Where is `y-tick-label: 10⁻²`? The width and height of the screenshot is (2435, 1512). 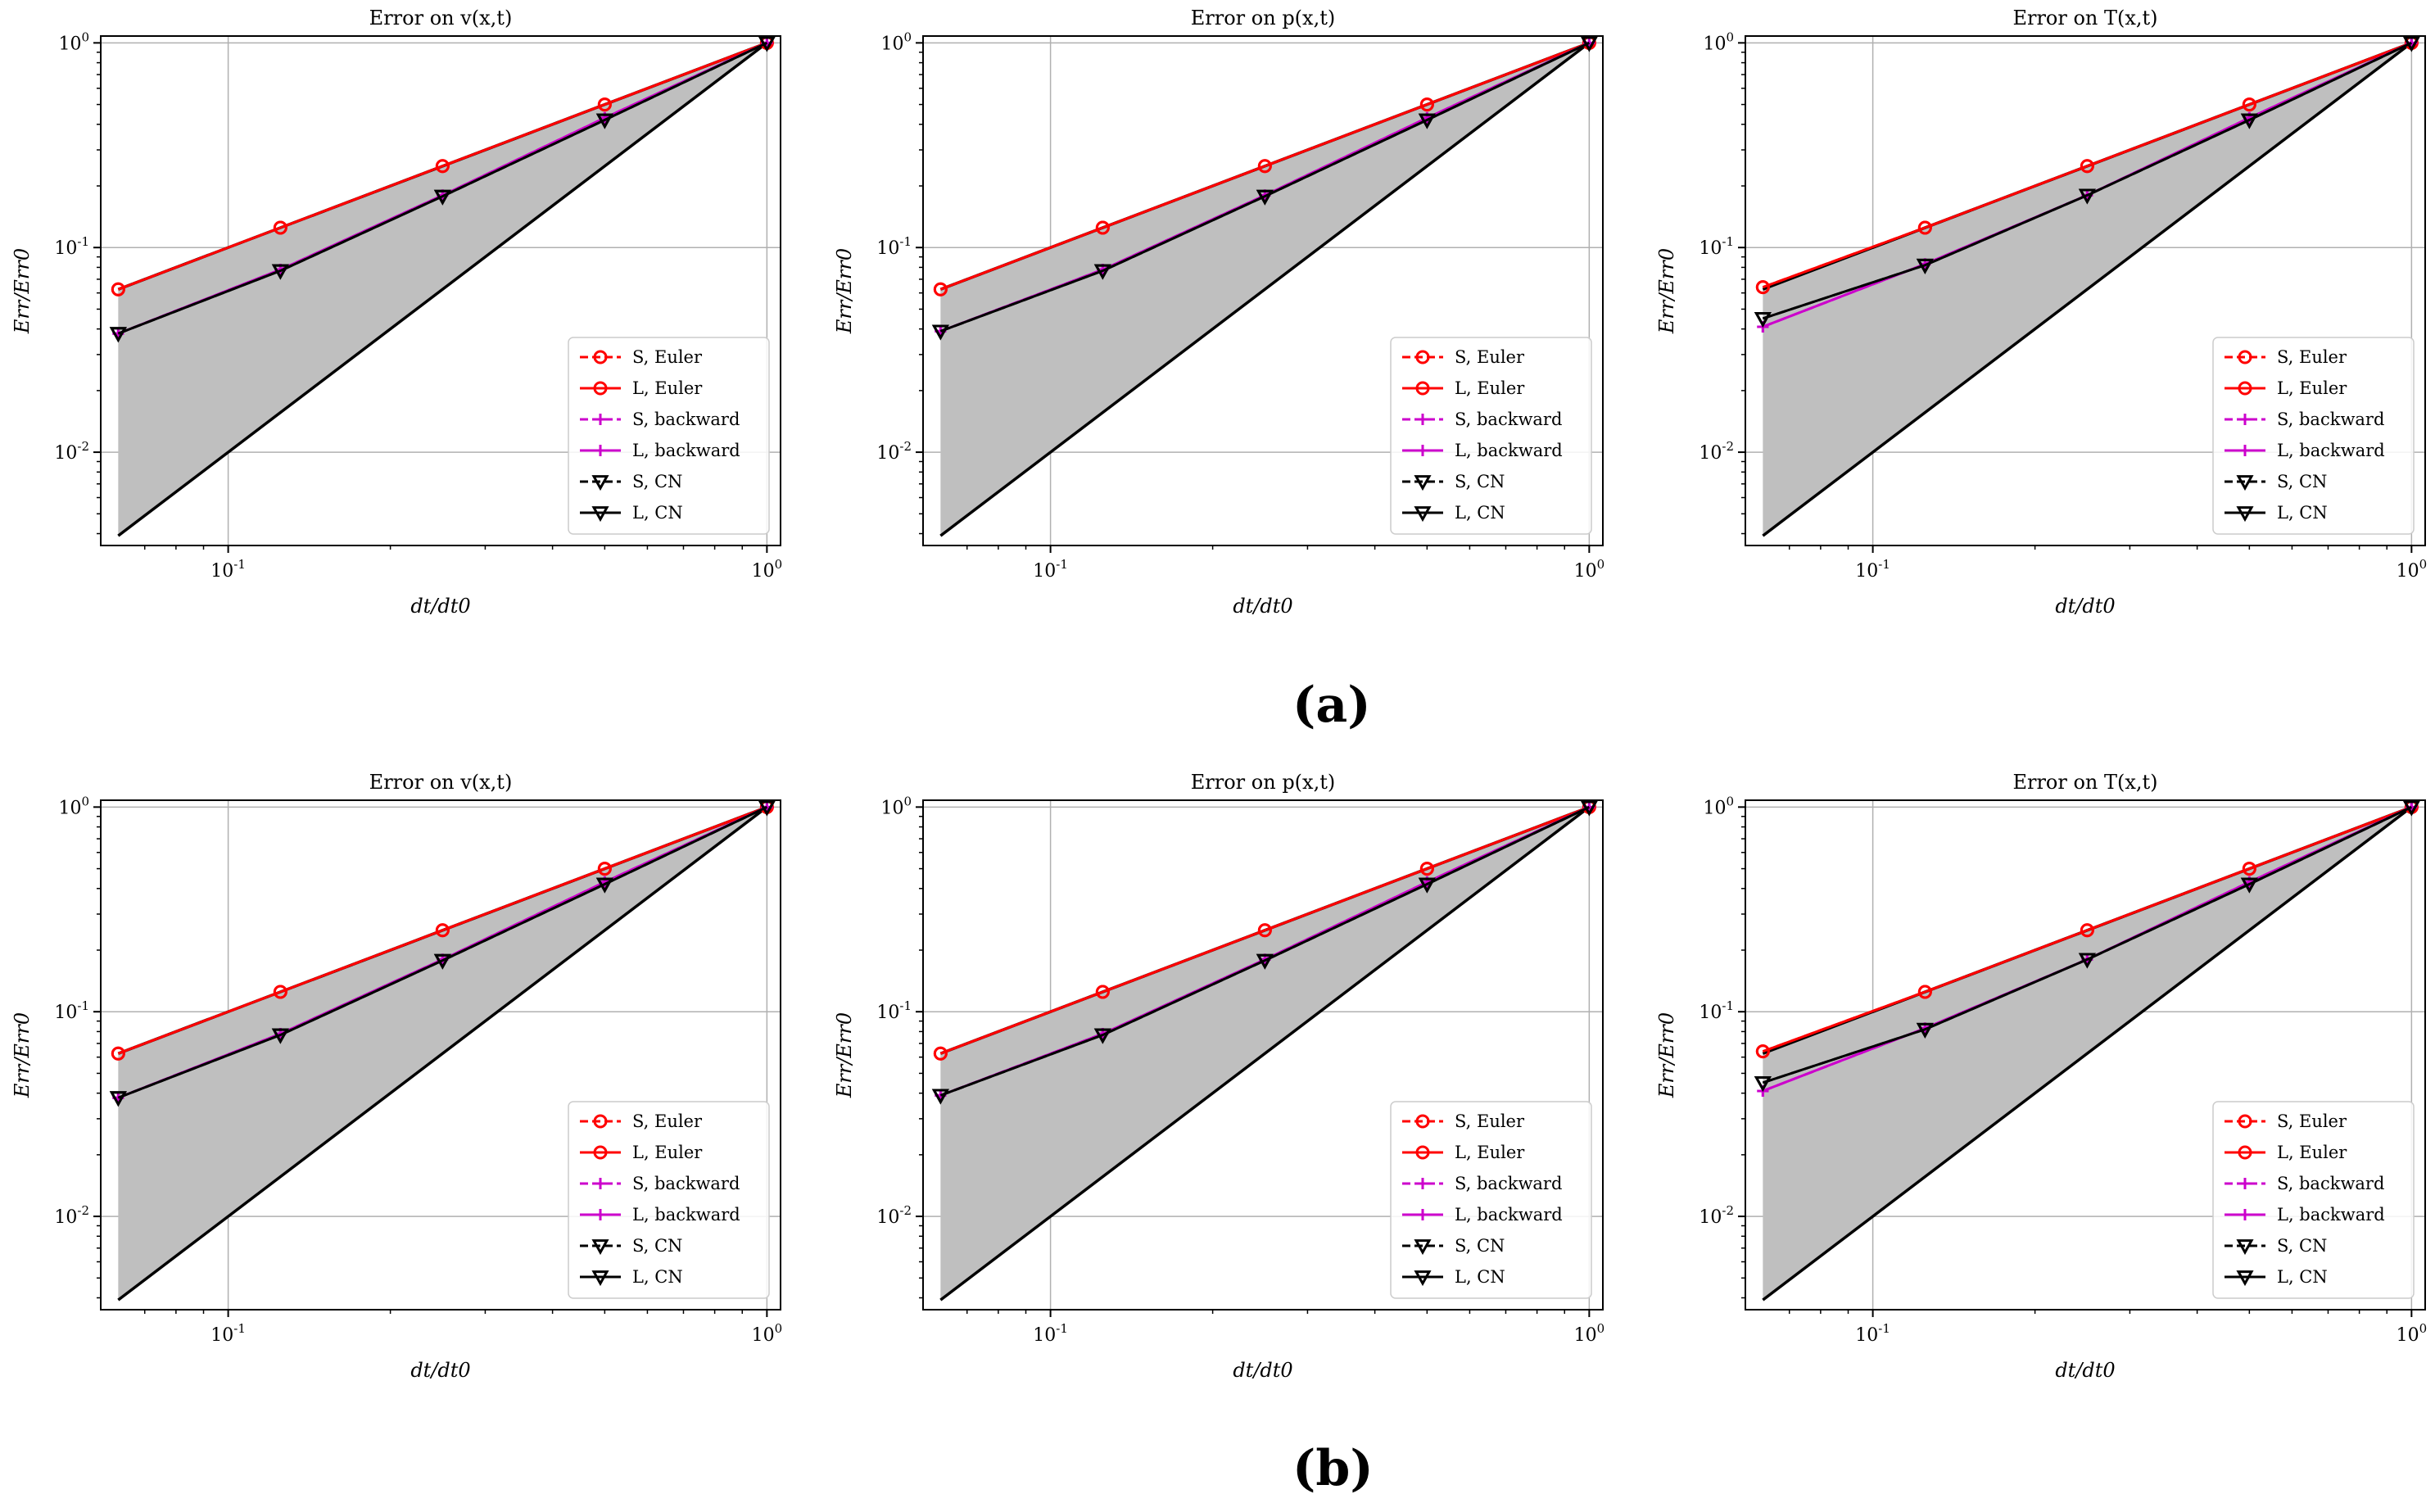 y-tick-label: 10⁻² is located at coordinates (1716, 451).